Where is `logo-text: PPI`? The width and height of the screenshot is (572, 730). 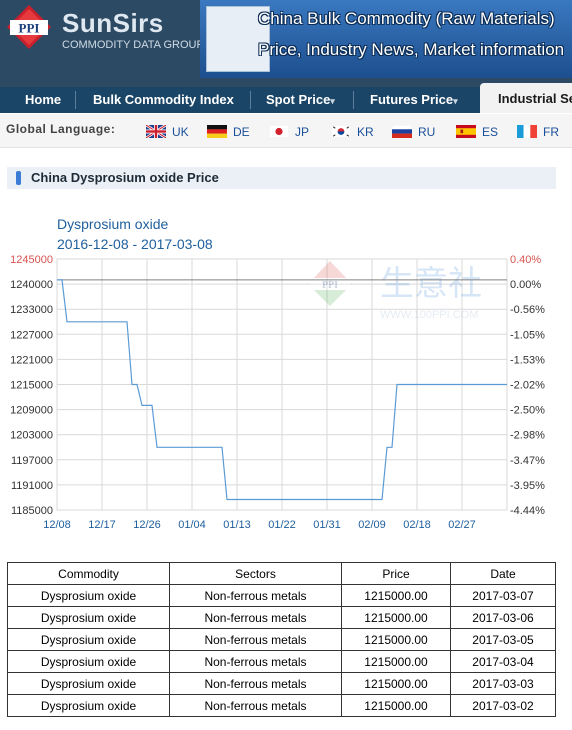
logo-text: PPI is located at coordinates (29, 28).